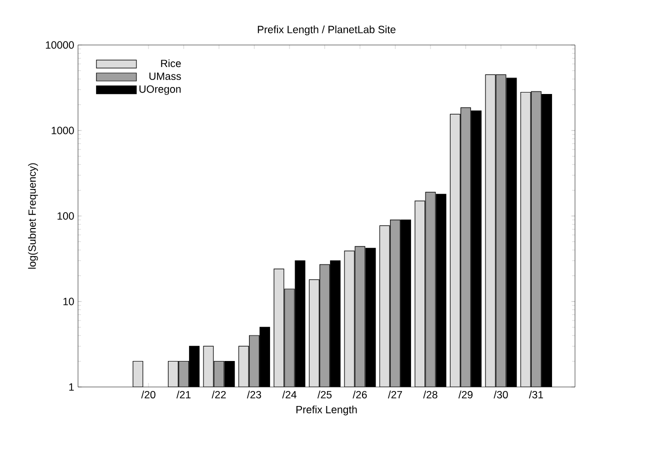 The height and width of the screenshot is (455, 649). I want to click on legend-label: UOregon, so click(160, 90).